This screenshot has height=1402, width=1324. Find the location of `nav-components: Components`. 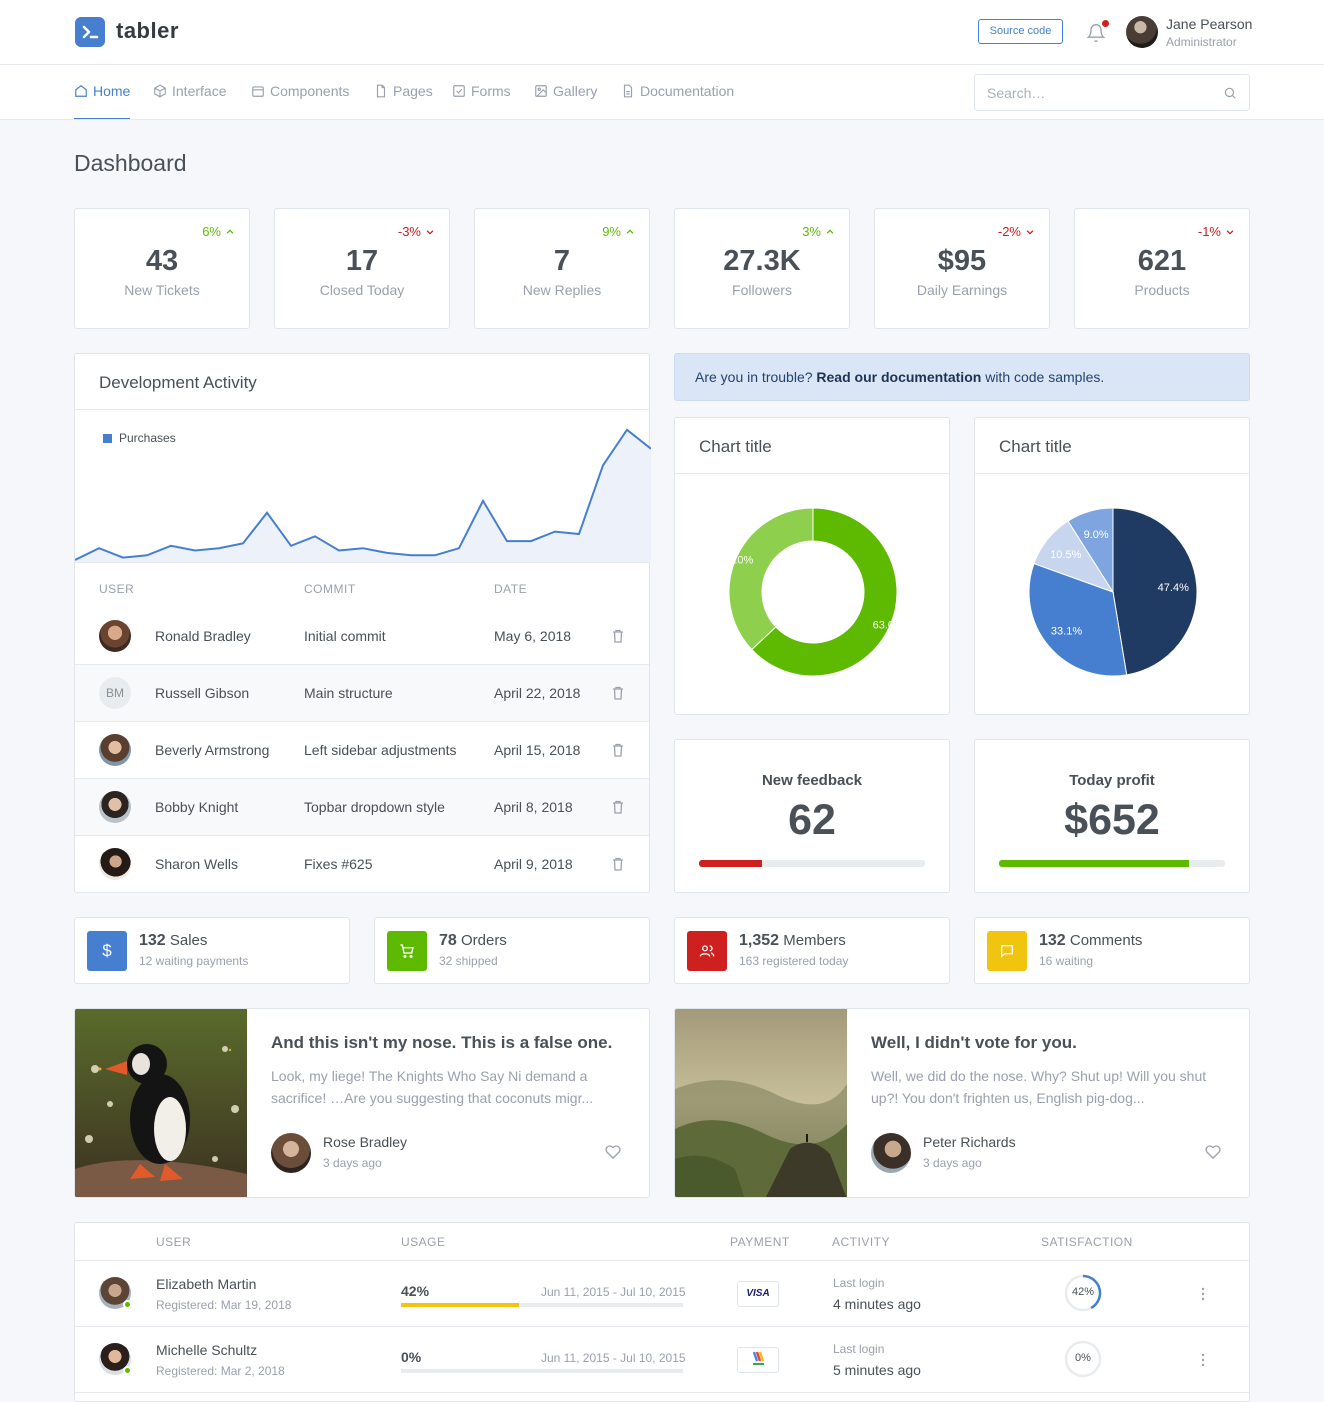

nav-components: Components is located at coordinates (300, 91).